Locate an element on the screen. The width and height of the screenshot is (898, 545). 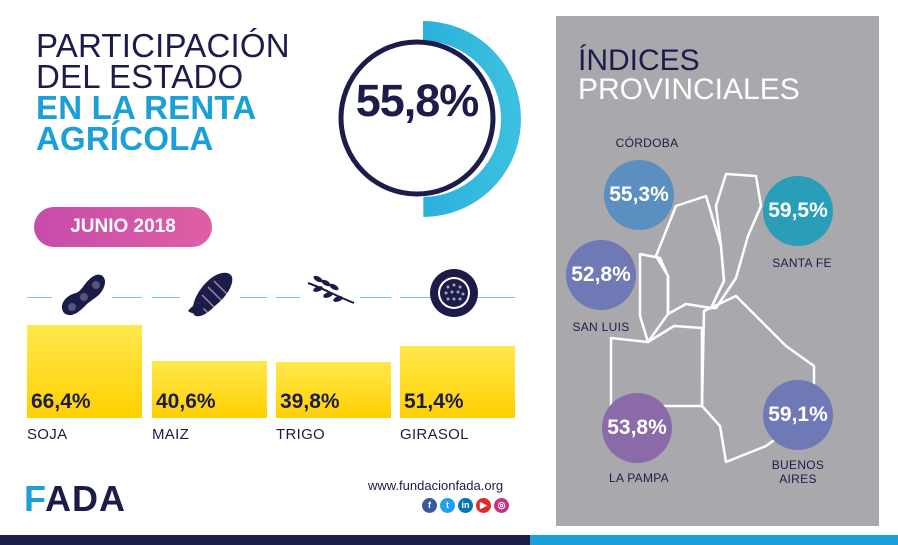
ring-arc is located at coordinates (424, 119).